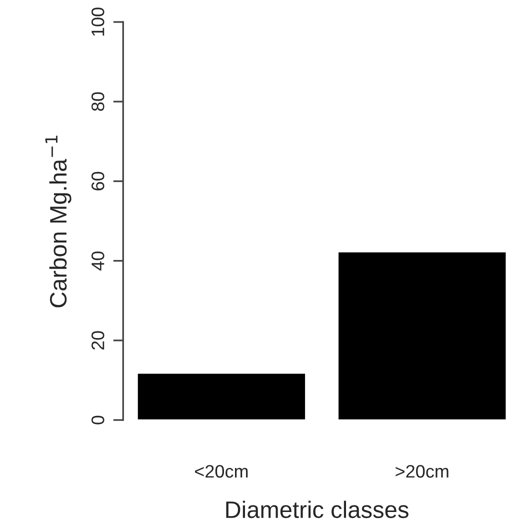 Image resolution: width=513 pixels, height=530 pixels. What do you see at coordinates (97, 181) in the screenshot?
I see `y-tick-label: 60` at bounding box center [97, 181].